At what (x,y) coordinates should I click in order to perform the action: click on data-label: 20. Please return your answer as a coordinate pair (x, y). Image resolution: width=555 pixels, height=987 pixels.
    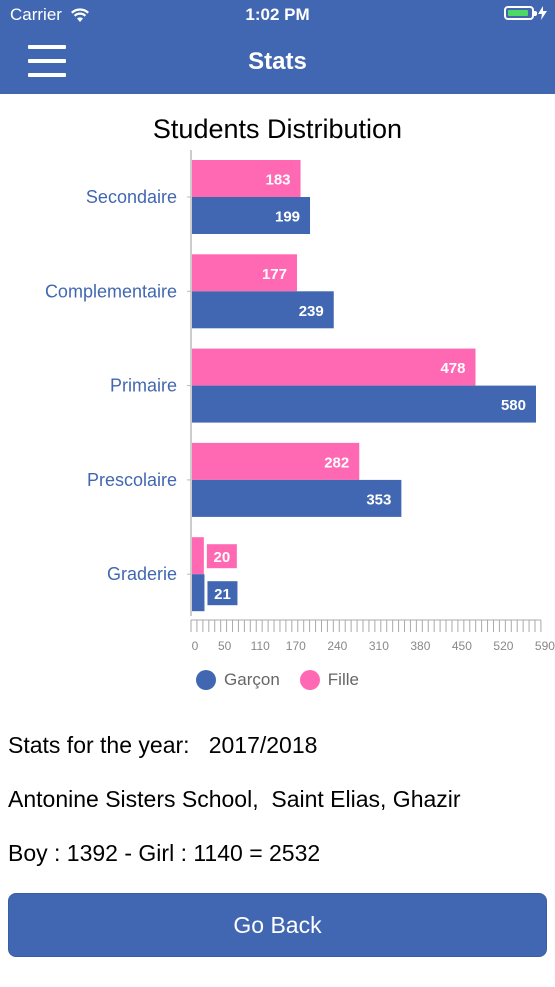
    Looking at the image, I should click on (222, 557).